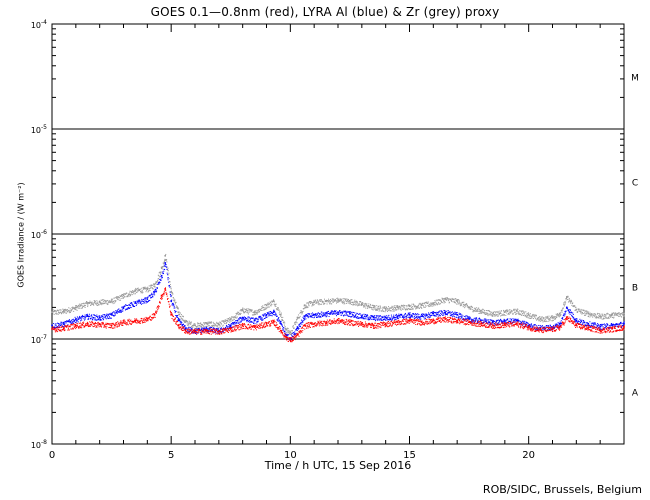  Describe the element at coordinates (254, 312) in the screenshot. I see `data-point` at that location.